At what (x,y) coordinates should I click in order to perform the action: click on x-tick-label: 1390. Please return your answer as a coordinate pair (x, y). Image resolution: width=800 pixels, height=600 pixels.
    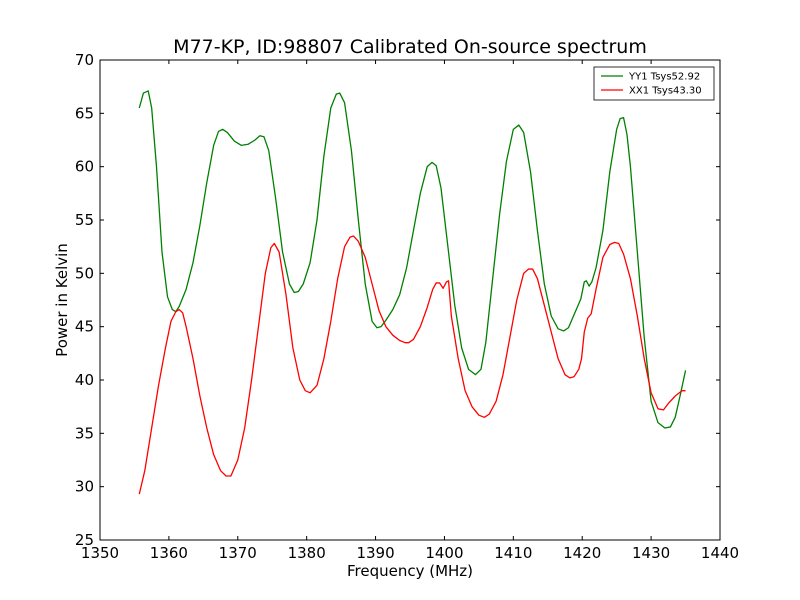
    Looking at the image, I should click on (375, 553).